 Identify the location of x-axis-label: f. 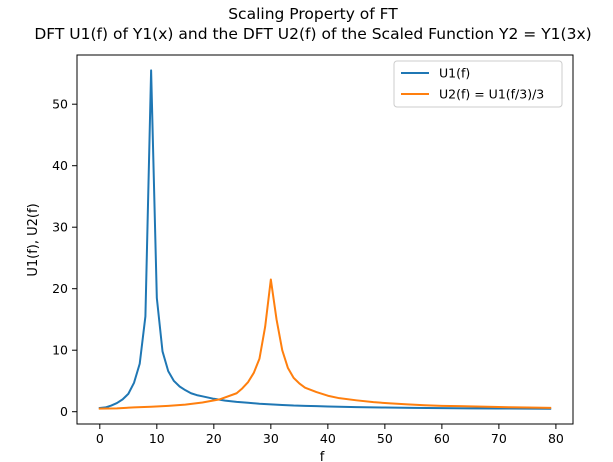
(322, 456).